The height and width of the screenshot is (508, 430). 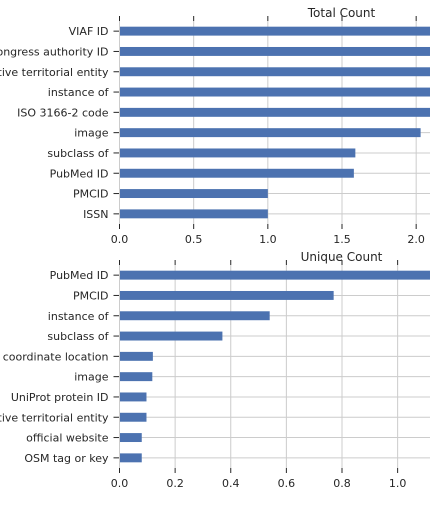 What do you see at coordinates (416, 239) in the screenshot?
I see `x-tick-label: 2.0` at bounding box center [416, 239].